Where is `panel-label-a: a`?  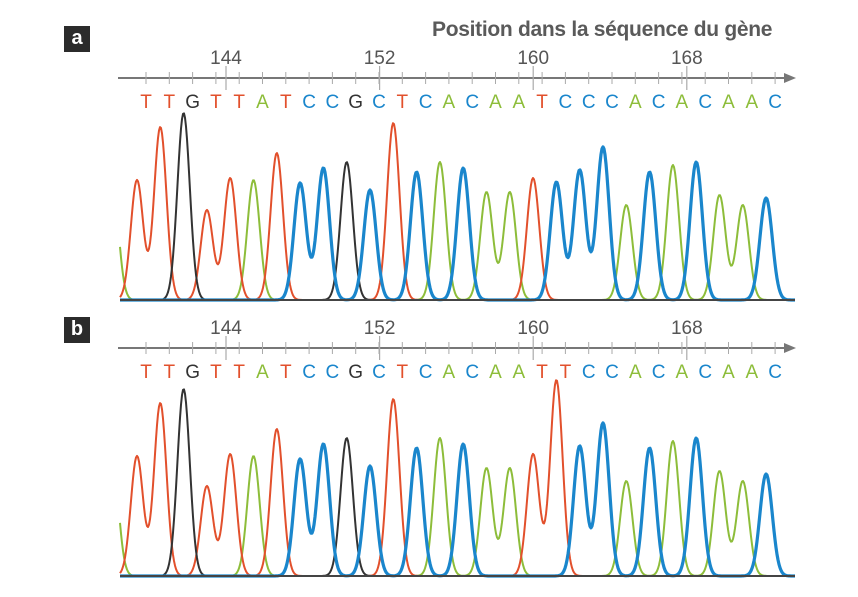 panel-label-a: a is located at coordinates (77, 39).